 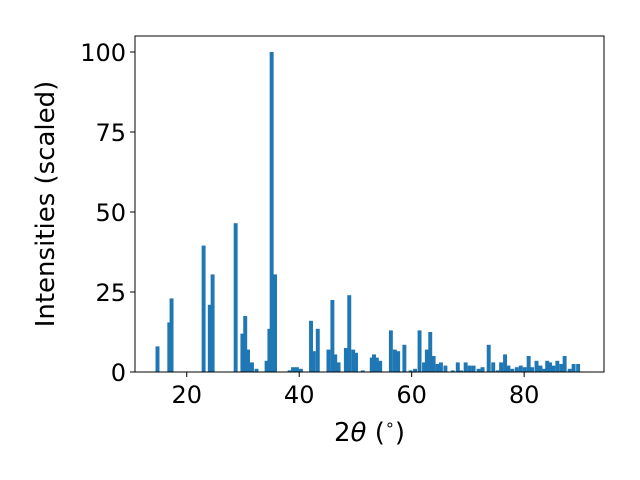 I want to click on x-axis-ticks: 20 40 60 80, so click(x=355, y=390).